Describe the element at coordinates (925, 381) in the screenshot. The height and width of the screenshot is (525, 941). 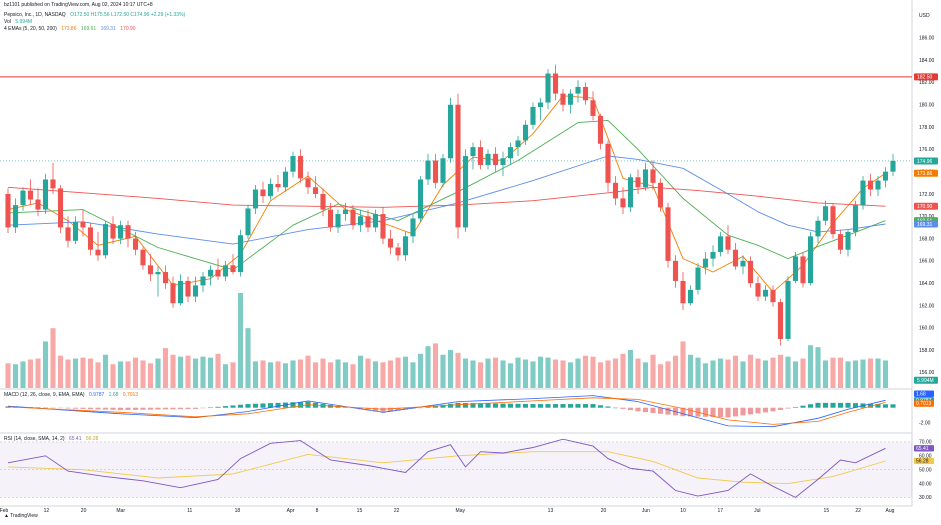
I see `price-tag-label: 5.994M` at that location.